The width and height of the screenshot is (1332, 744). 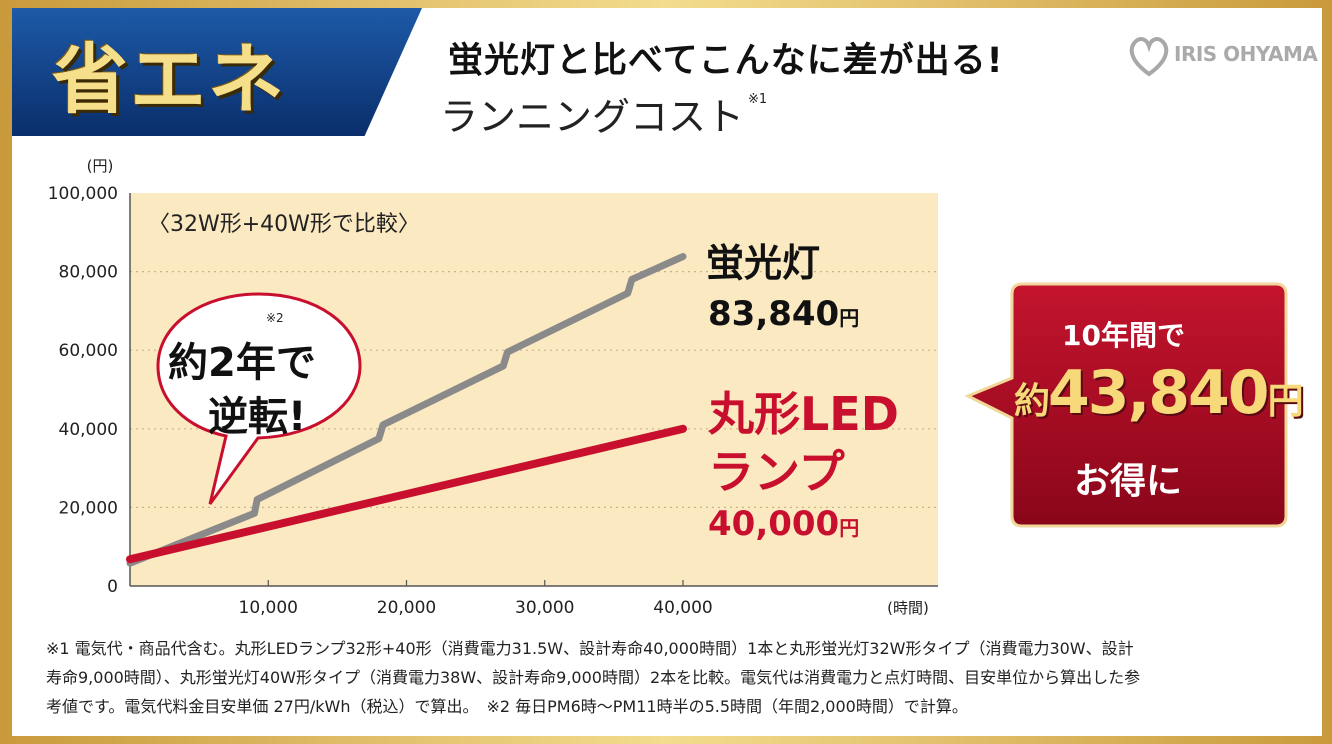 What do you see at coordinates (268, 608) in the screenshot?
I see `x-tick-label: 10,000` at bounding box center [268, 608].